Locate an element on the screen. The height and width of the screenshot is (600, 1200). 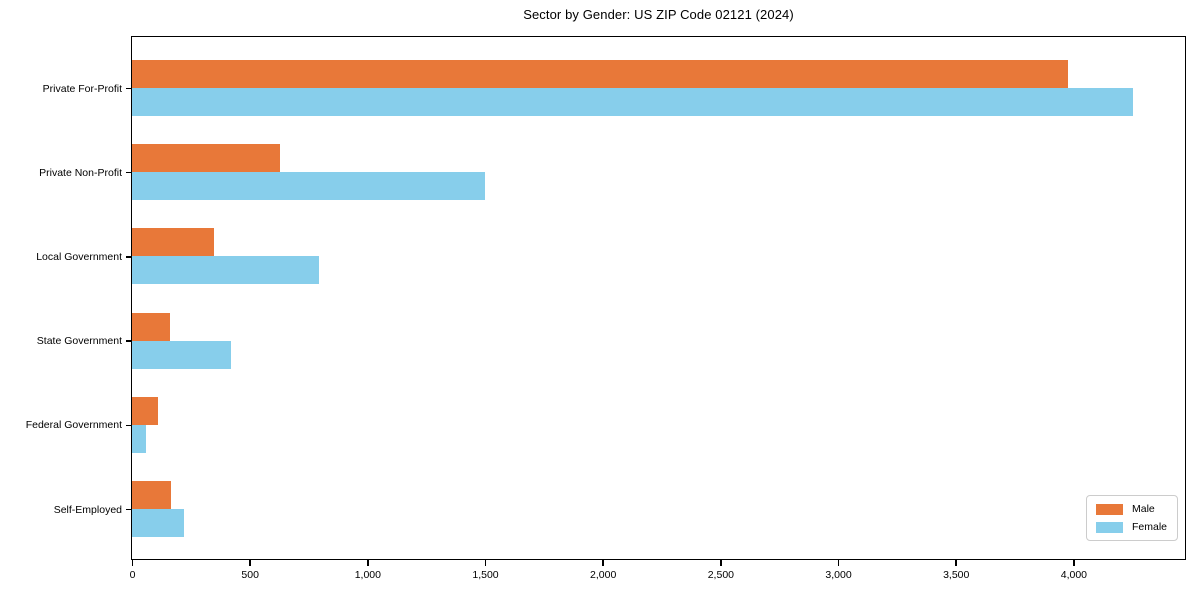
x-axis-tick-1,000 is located at coordinates (368, 563).